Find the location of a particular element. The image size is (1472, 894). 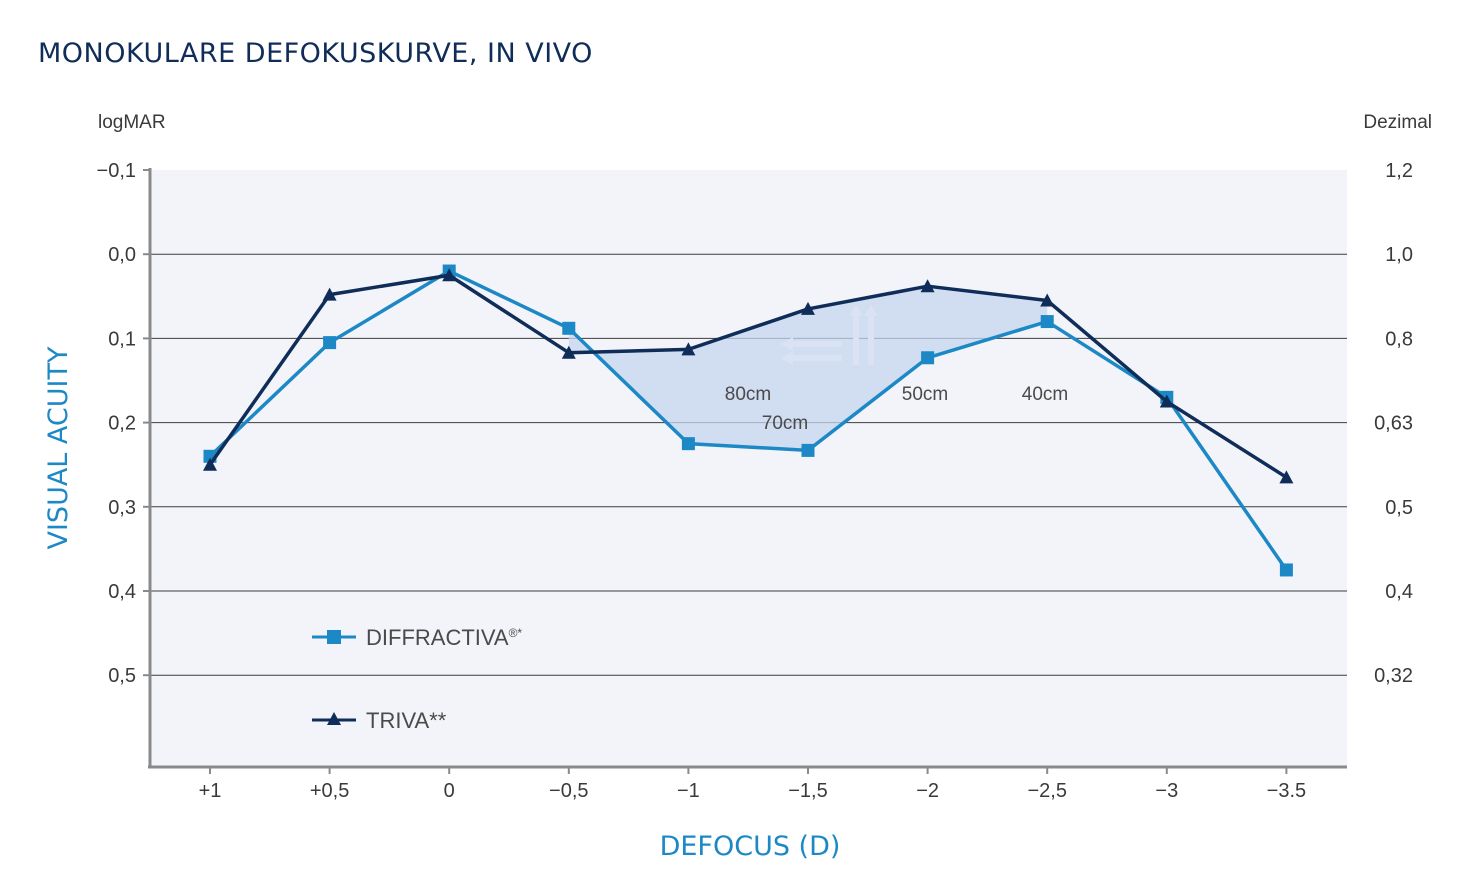

right-tick-label: 0,5 is located at coordinates (1399, 508).